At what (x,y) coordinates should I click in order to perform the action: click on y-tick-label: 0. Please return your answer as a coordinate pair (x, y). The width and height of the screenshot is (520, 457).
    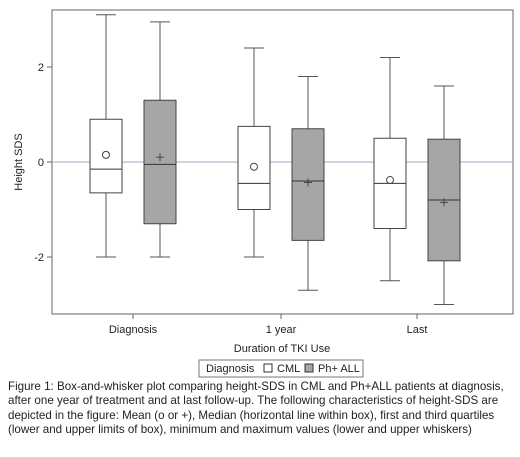
    Looking at the image, I should click on (41, 163).